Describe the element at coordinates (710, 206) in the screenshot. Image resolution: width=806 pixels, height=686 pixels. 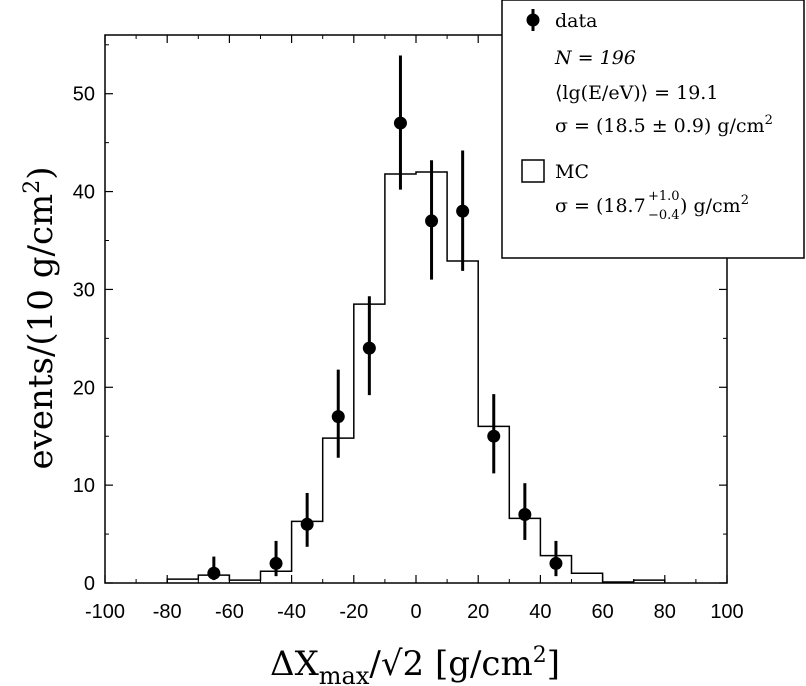
I see `legend-sigma-mc-suffix: ) g/cm` at that location.